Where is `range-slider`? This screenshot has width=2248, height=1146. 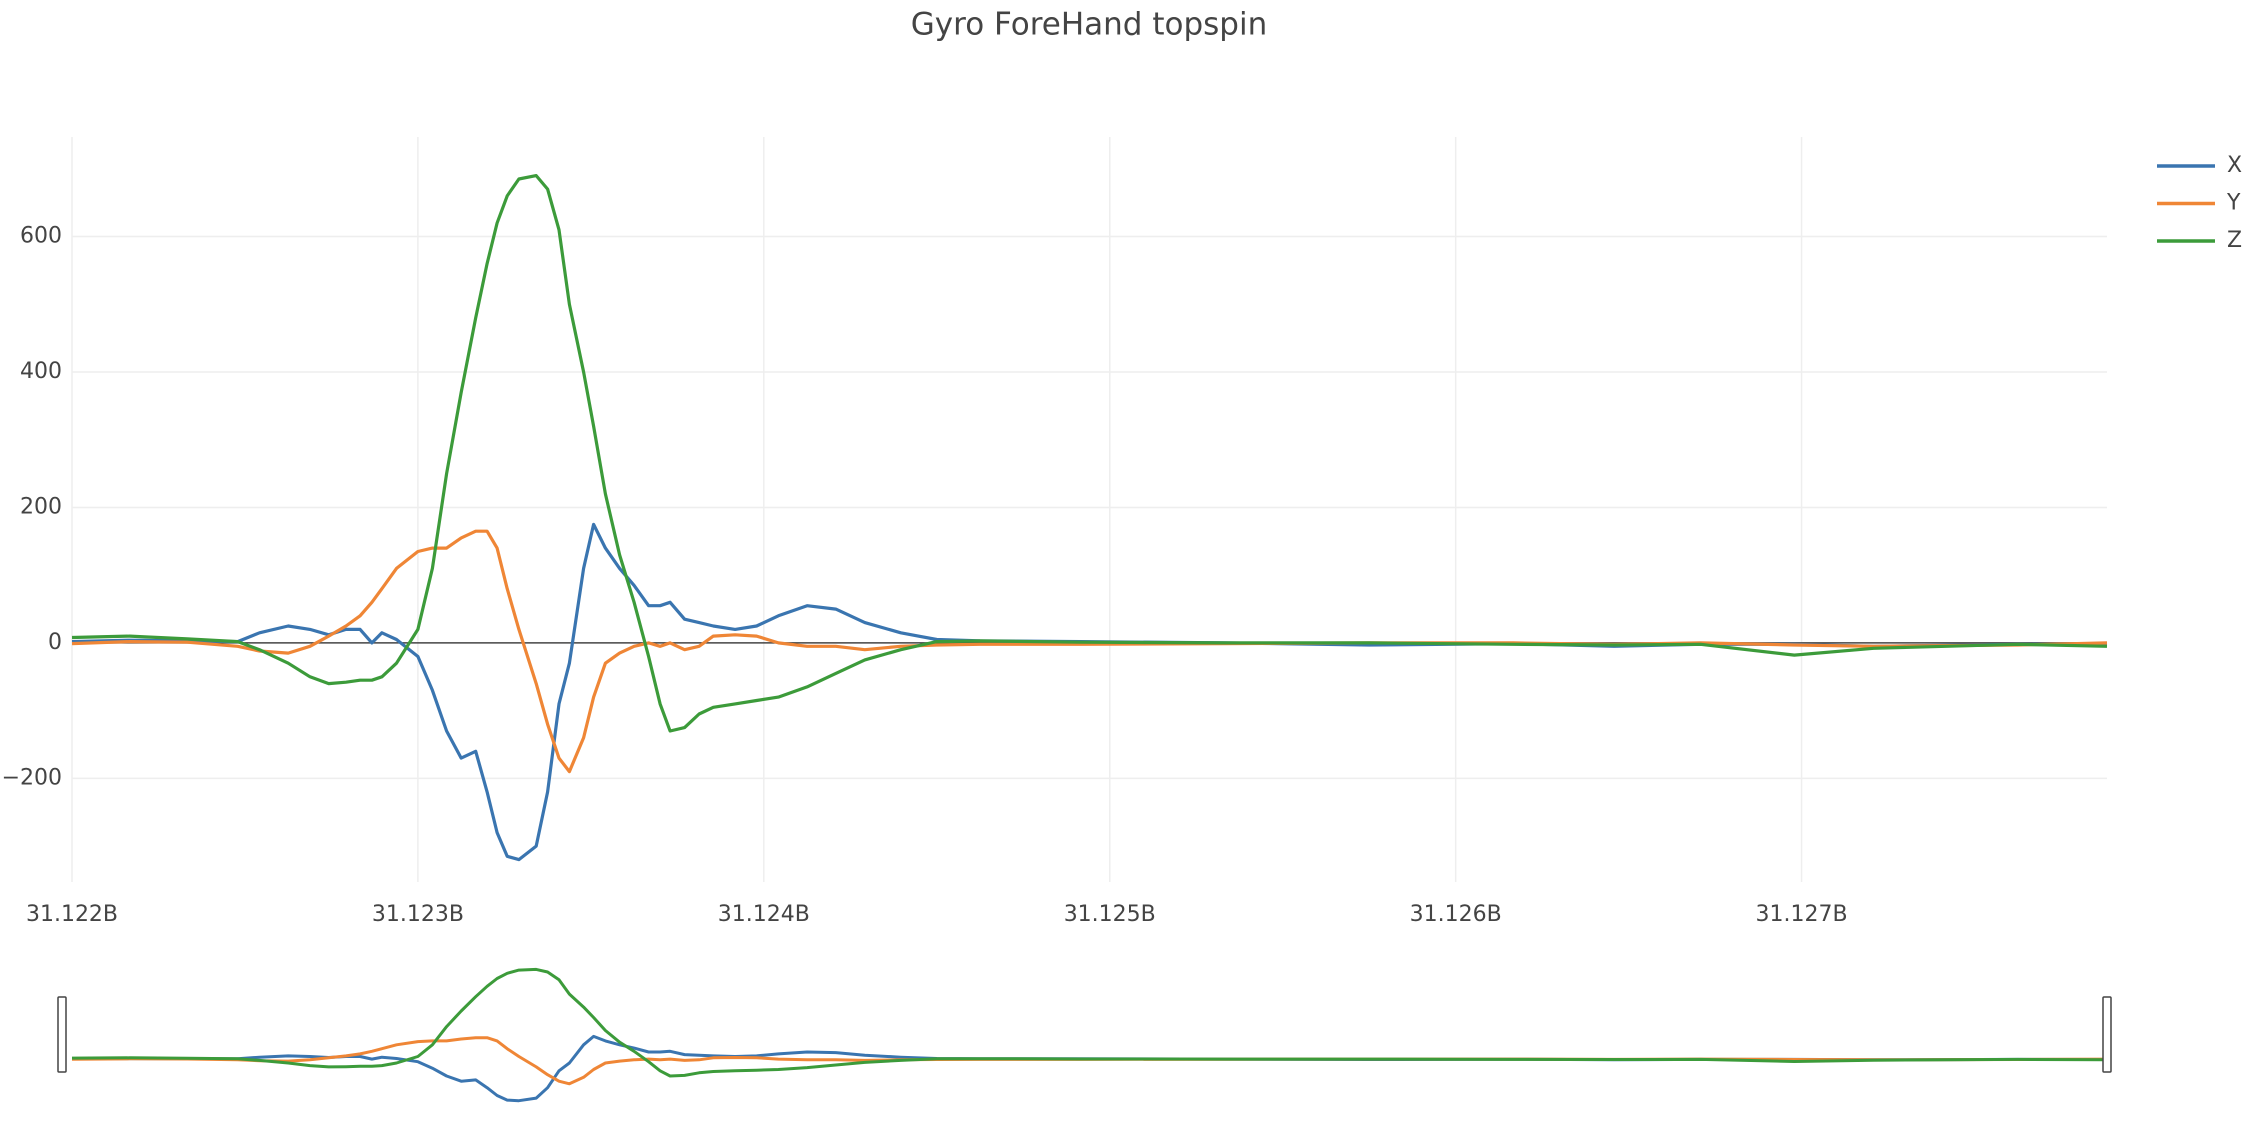
range-slider is located at coordinates (1085, 1033).